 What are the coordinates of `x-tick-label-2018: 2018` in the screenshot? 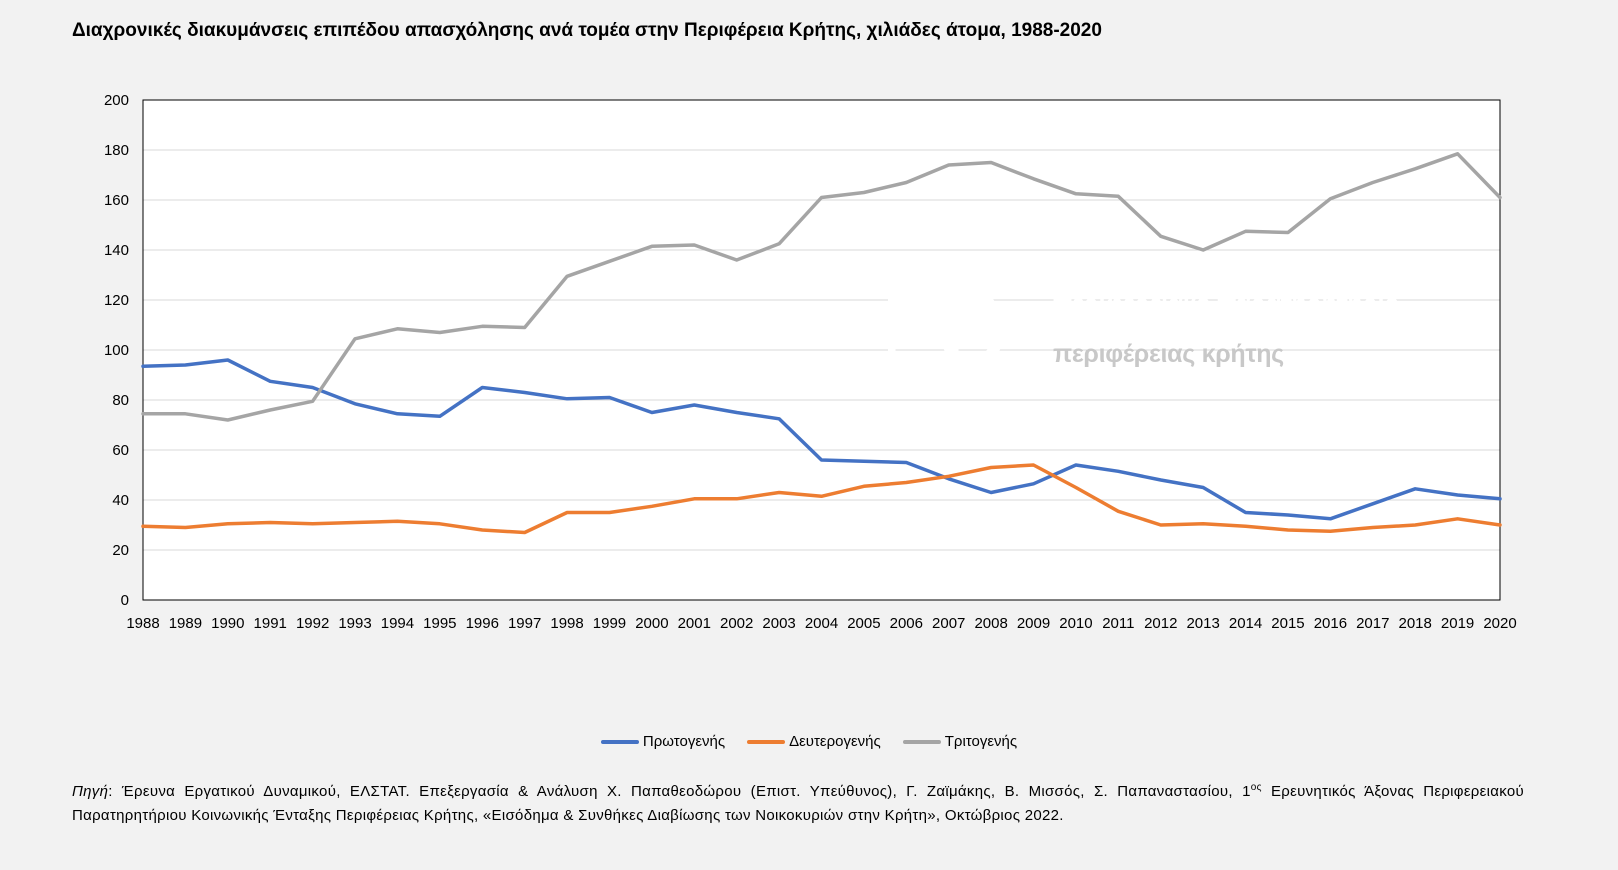 It's located at (1415, 623).